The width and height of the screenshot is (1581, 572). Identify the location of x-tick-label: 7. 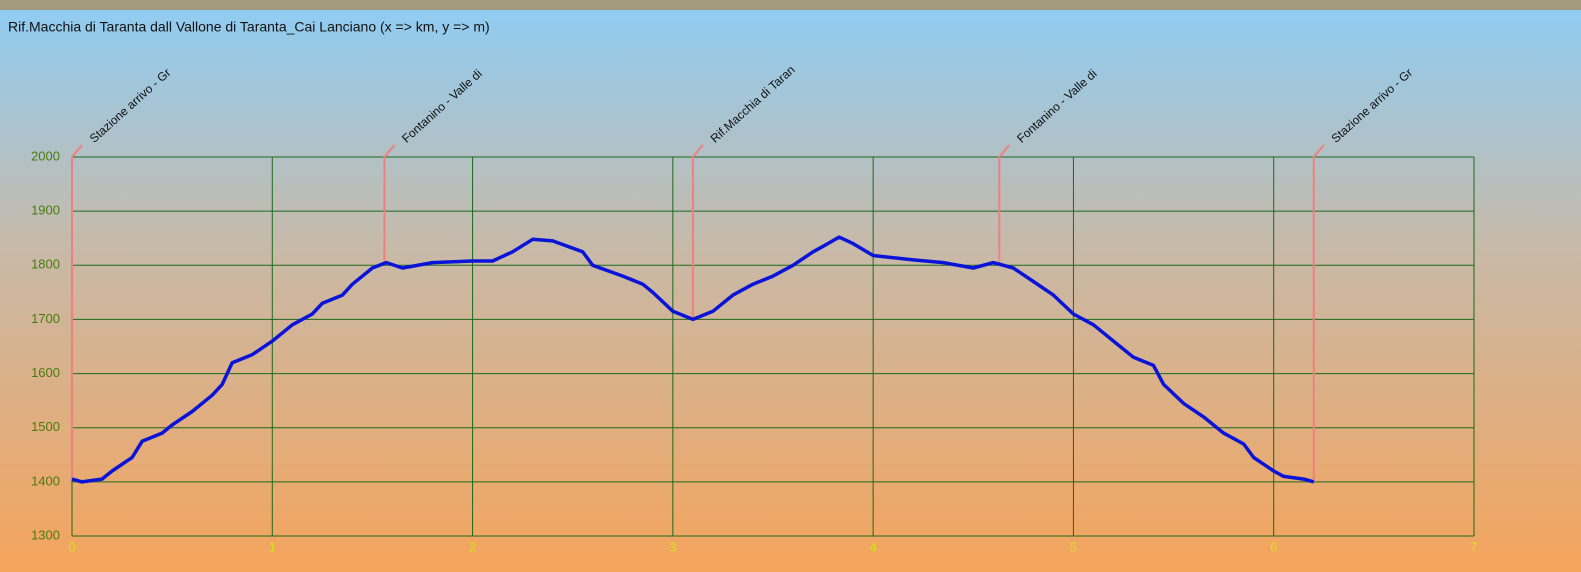
(1473, 546).